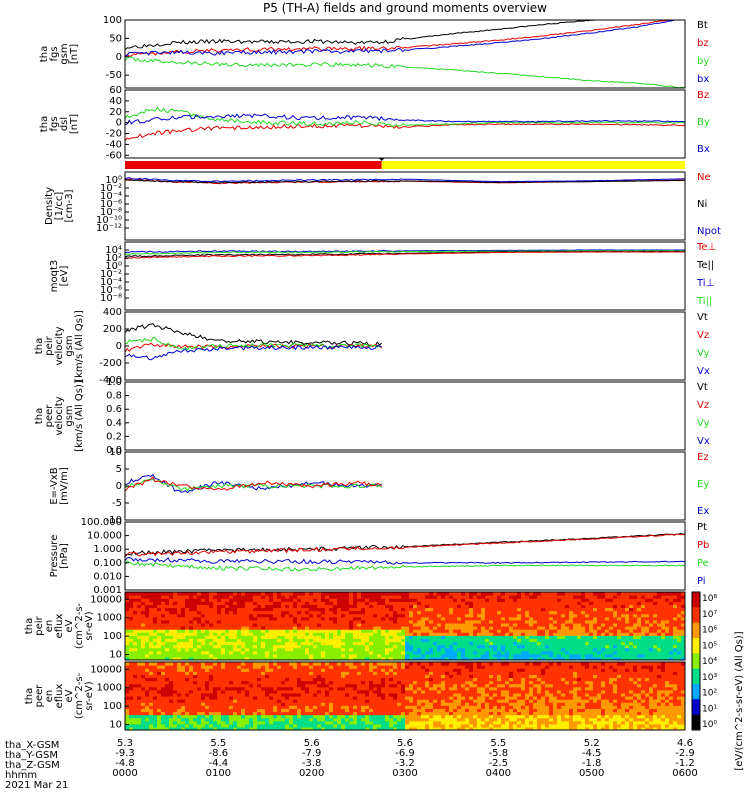 The height and width of the screenshot is (804, 750). Describe the element at coordinates (114, 396) in the screenshot. I see `y-tick-label: 0.8` at that location.